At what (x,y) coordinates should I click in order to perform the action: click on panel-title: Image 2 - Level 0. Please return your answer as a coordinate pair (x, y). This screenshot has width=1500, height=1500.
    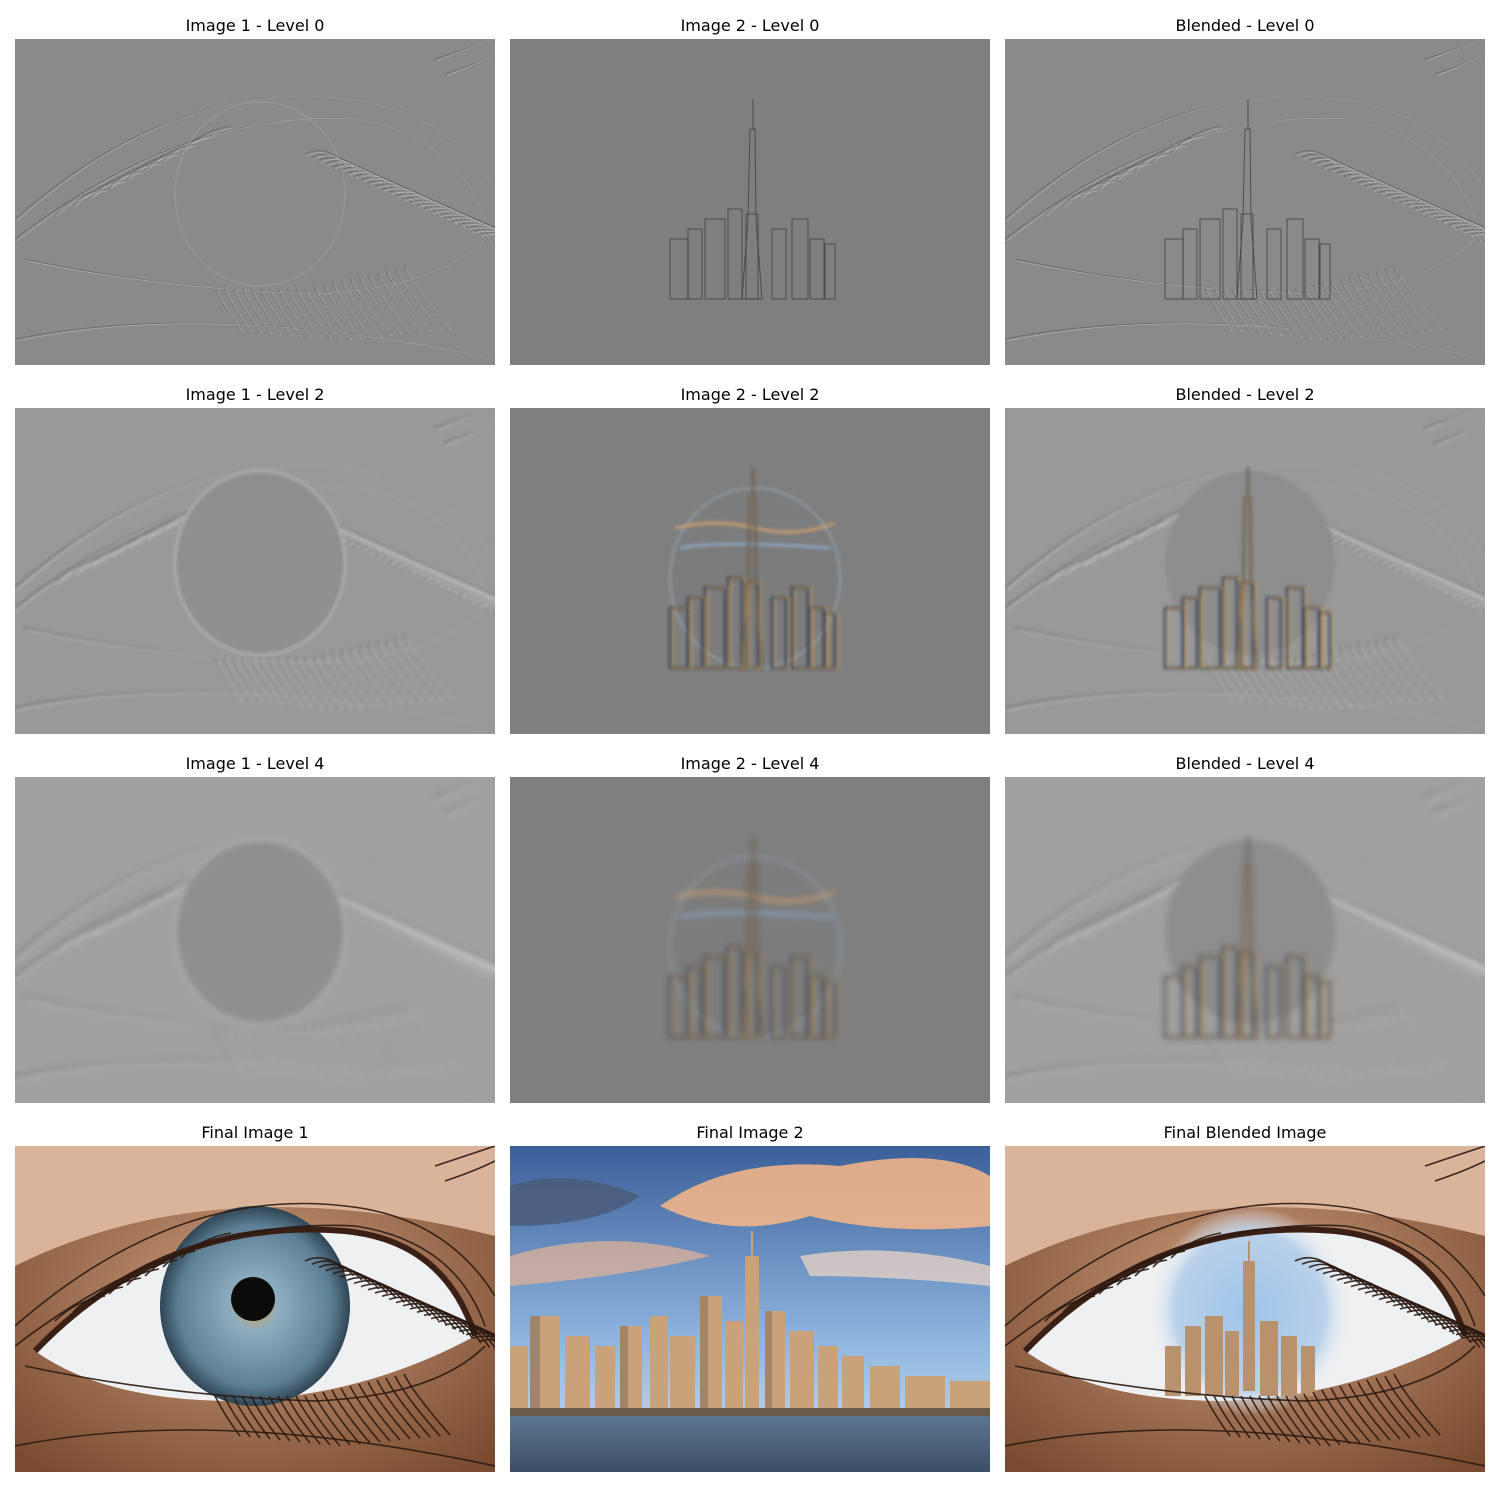
    Looking at the image, I should click on (750, 25).